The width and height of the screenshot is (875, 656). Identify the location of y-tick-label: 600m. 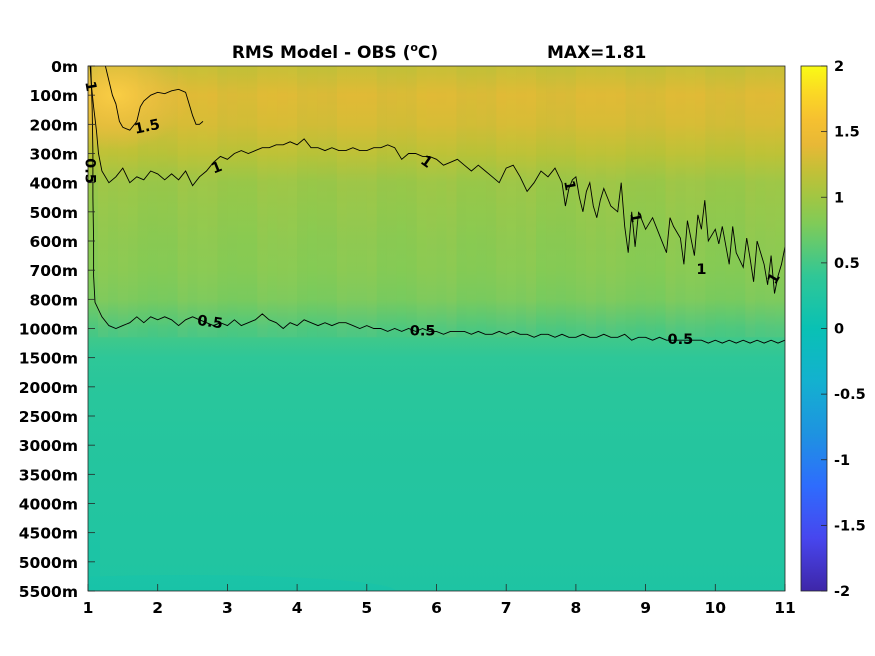
(53, 242).